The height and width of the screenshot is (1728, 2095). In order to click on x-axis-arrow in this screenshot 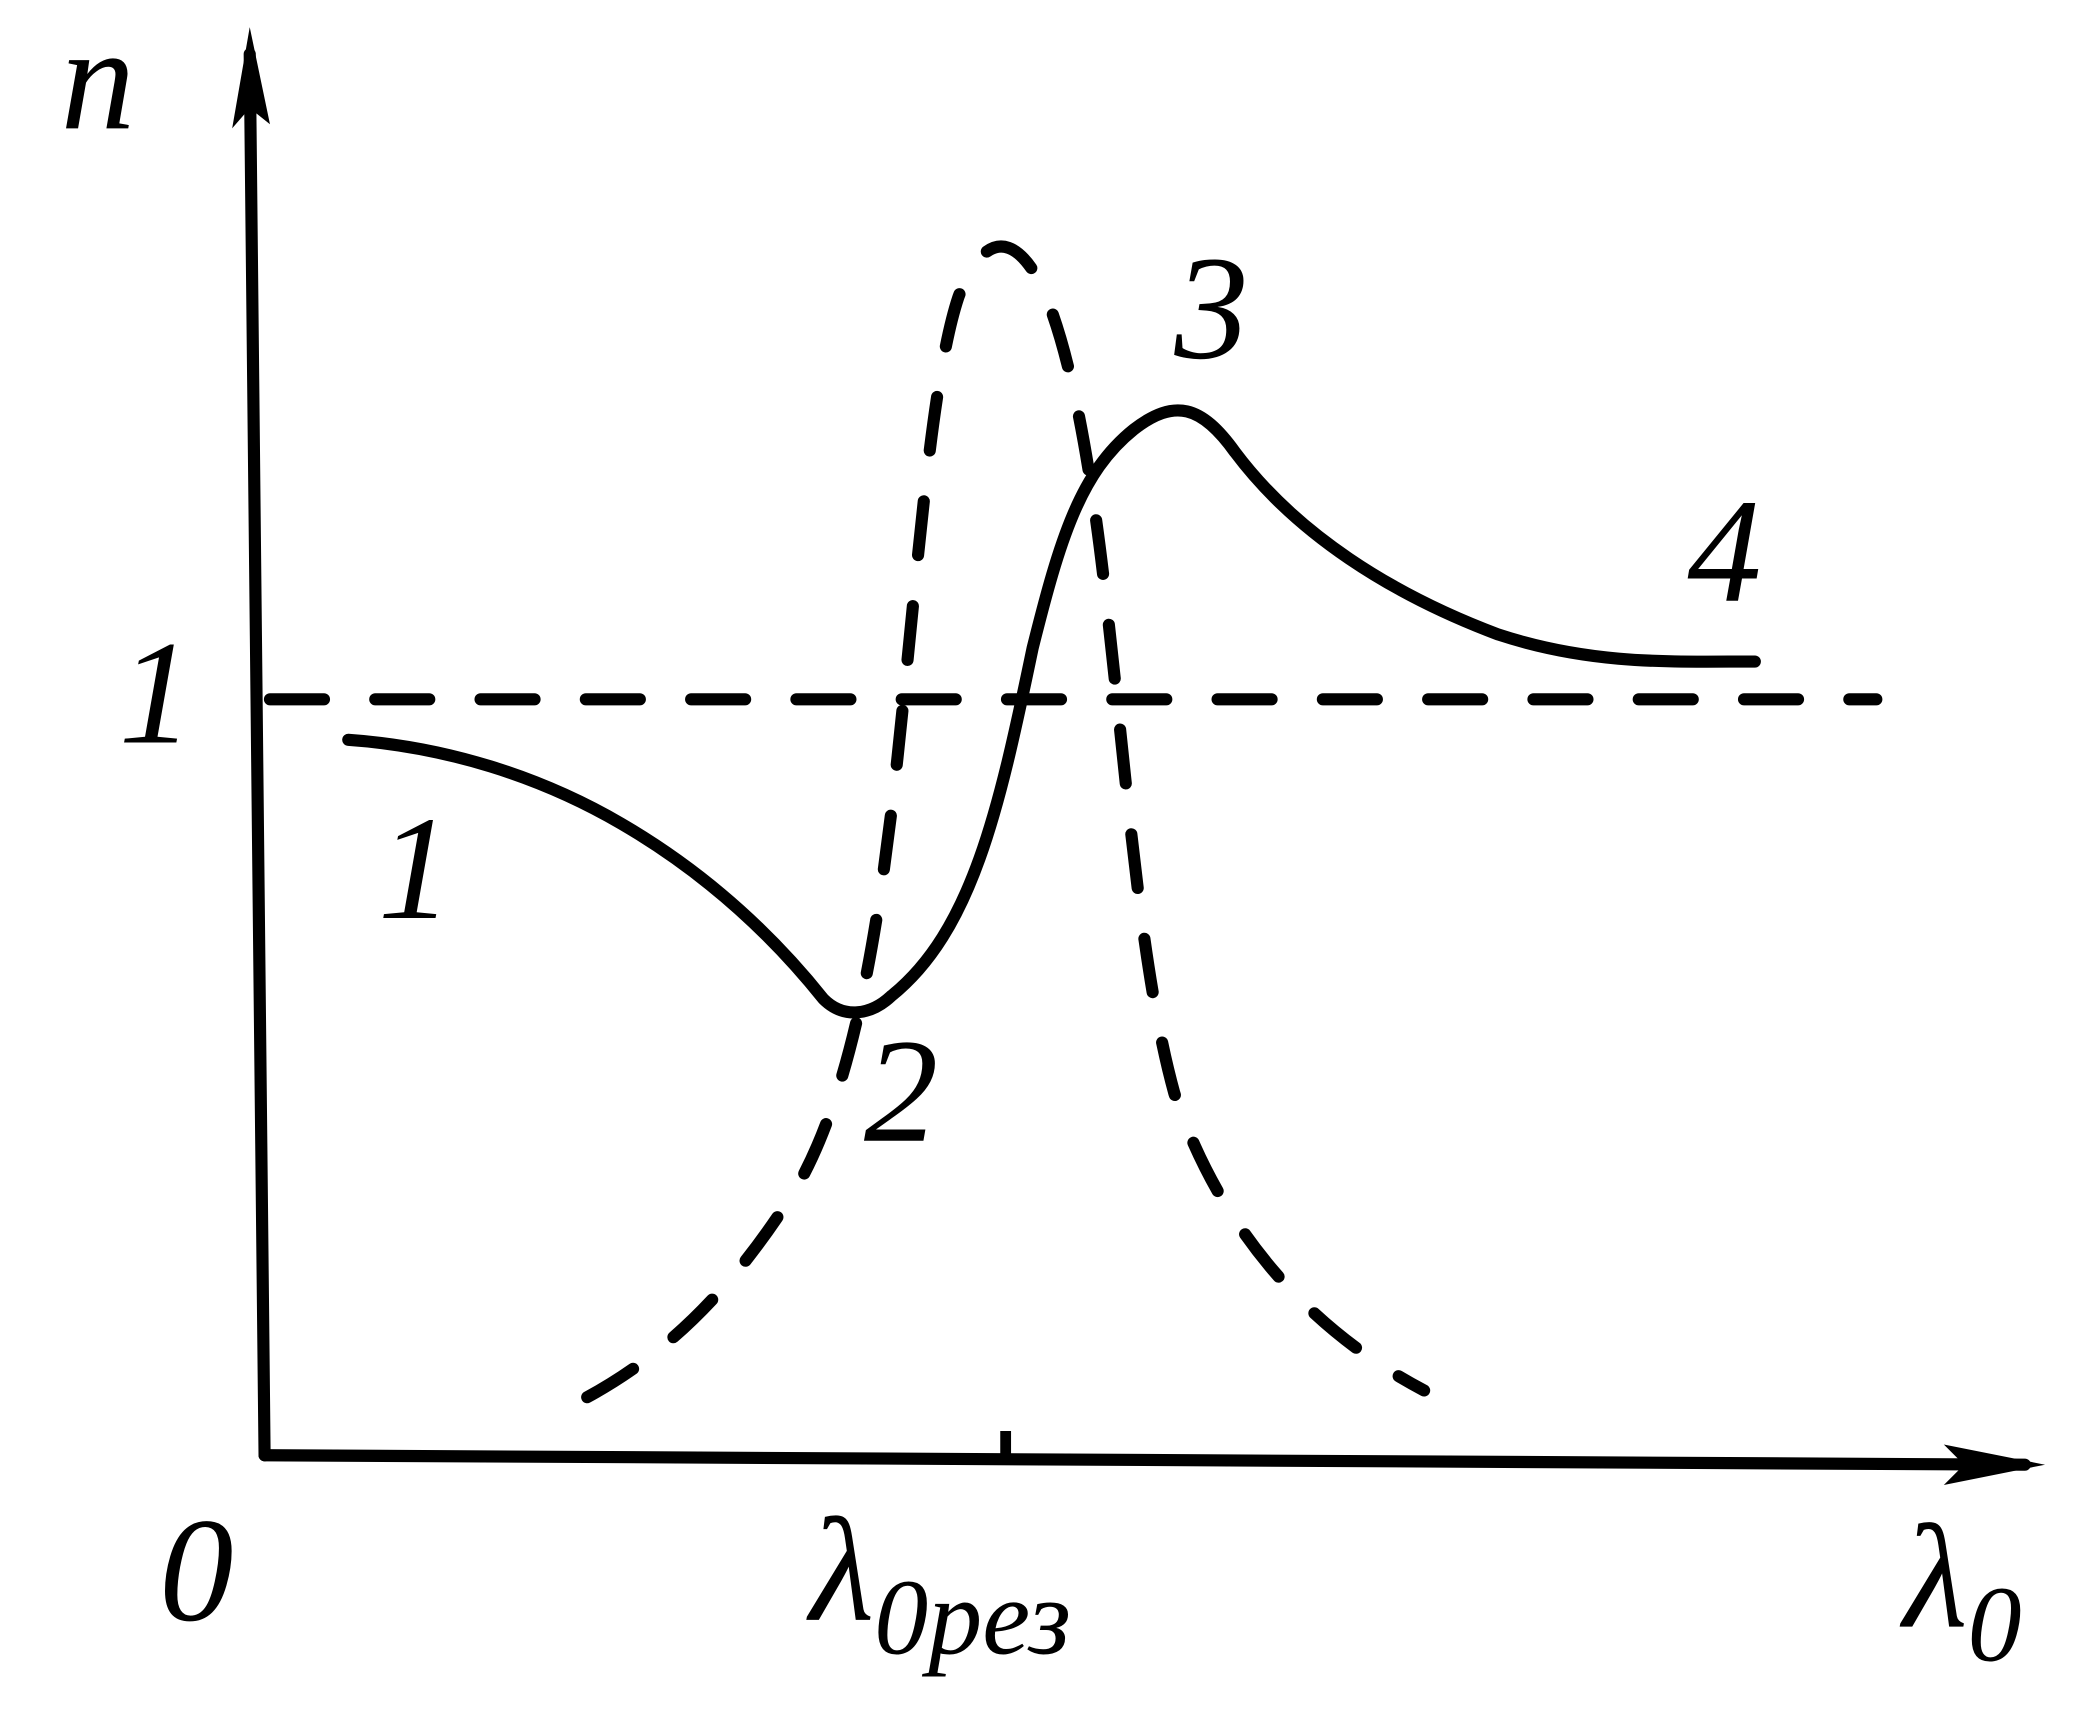, I will do `click(1994, 1464)`.